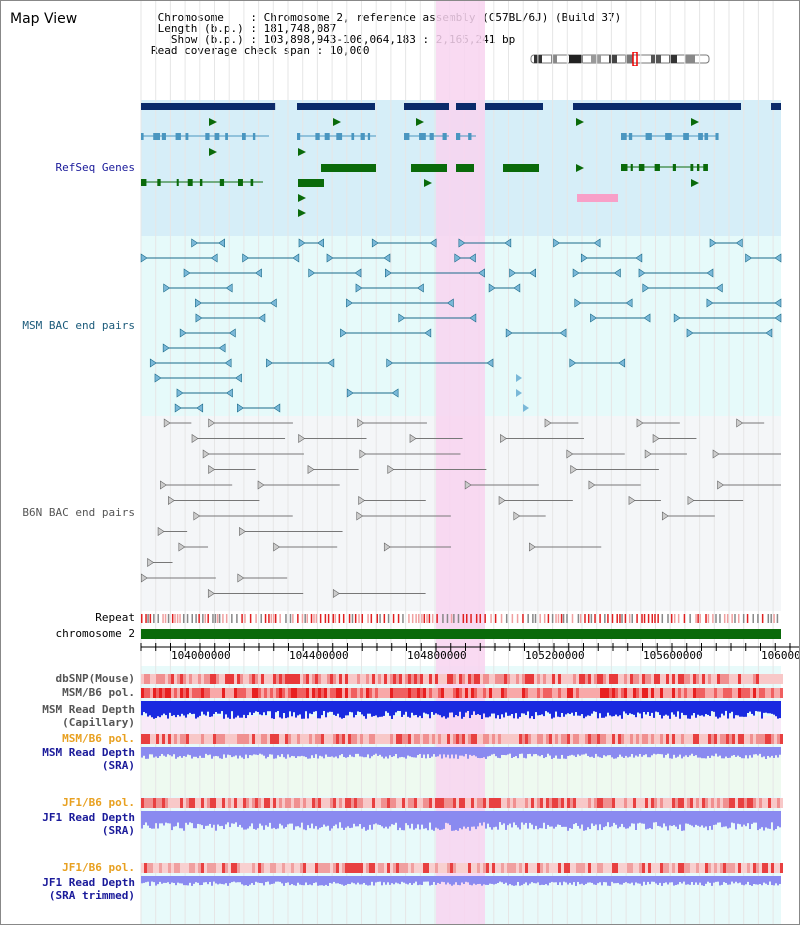 The width and height of the screenshot is (800, 925). What do you see at coordinates (95, 167) in the screenshot?
I see `track-label-refseq: RefSeq Genes` at bounding box center [95, 167].